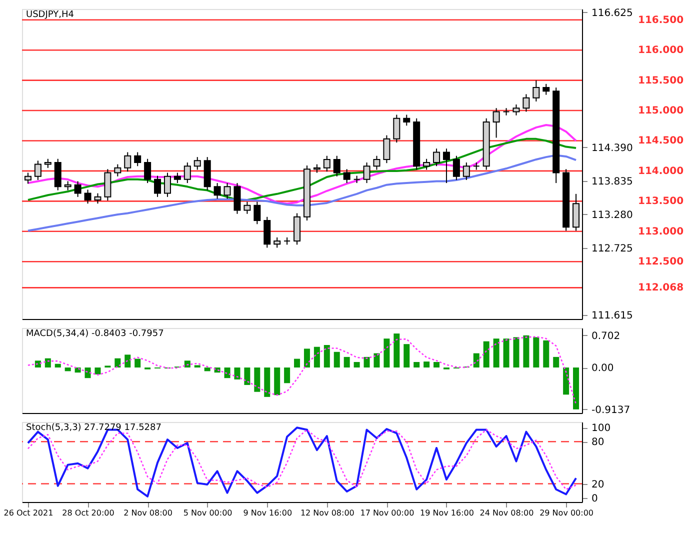 Image resolution: width=691 pixels, height=549 pixels. What do you see at coordinates (661, 50) in the screenshot?
I see `ref-line-label: 116.000` at bounding box center [661, 50].